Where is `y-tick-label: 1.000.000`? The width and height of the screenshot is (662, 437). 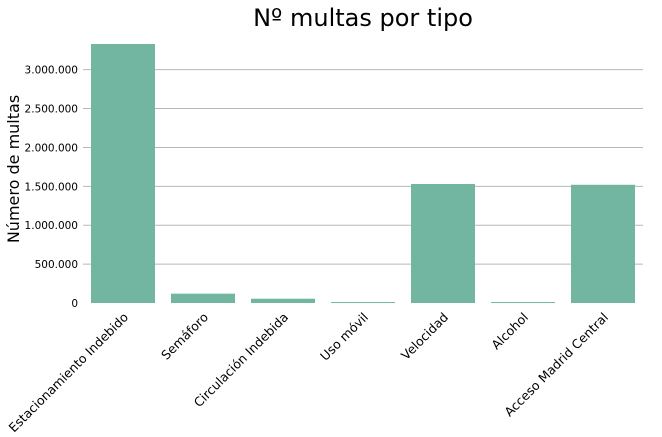
y-tick-label: 1.000.000 is located at coordinates (51, 226).